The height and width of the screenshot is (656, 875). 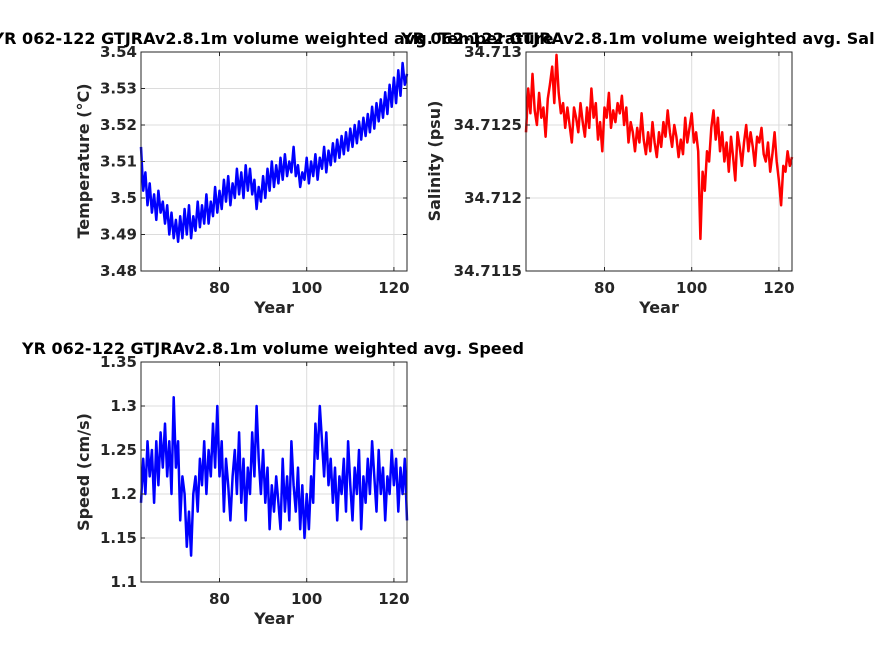 I want to click on y-tick-label: 1.35, so click(x=118, y=362).